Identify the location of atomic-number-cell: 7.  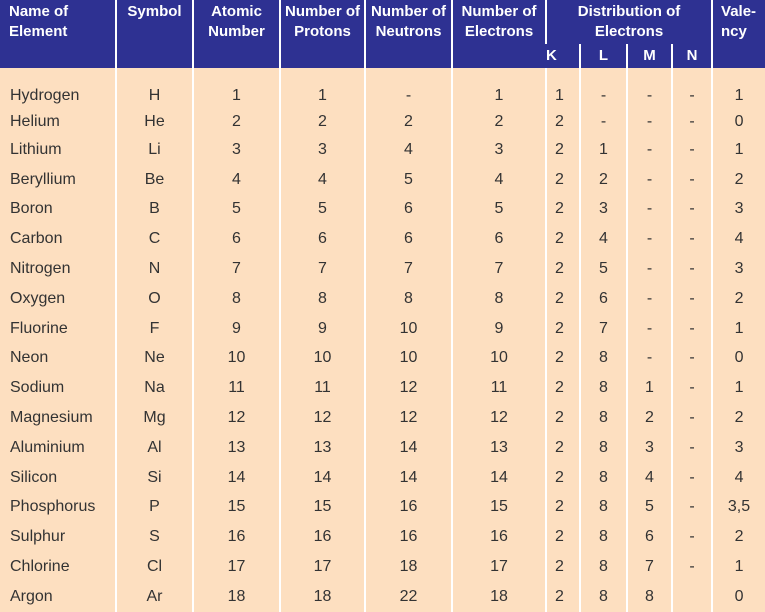
(236, 269).